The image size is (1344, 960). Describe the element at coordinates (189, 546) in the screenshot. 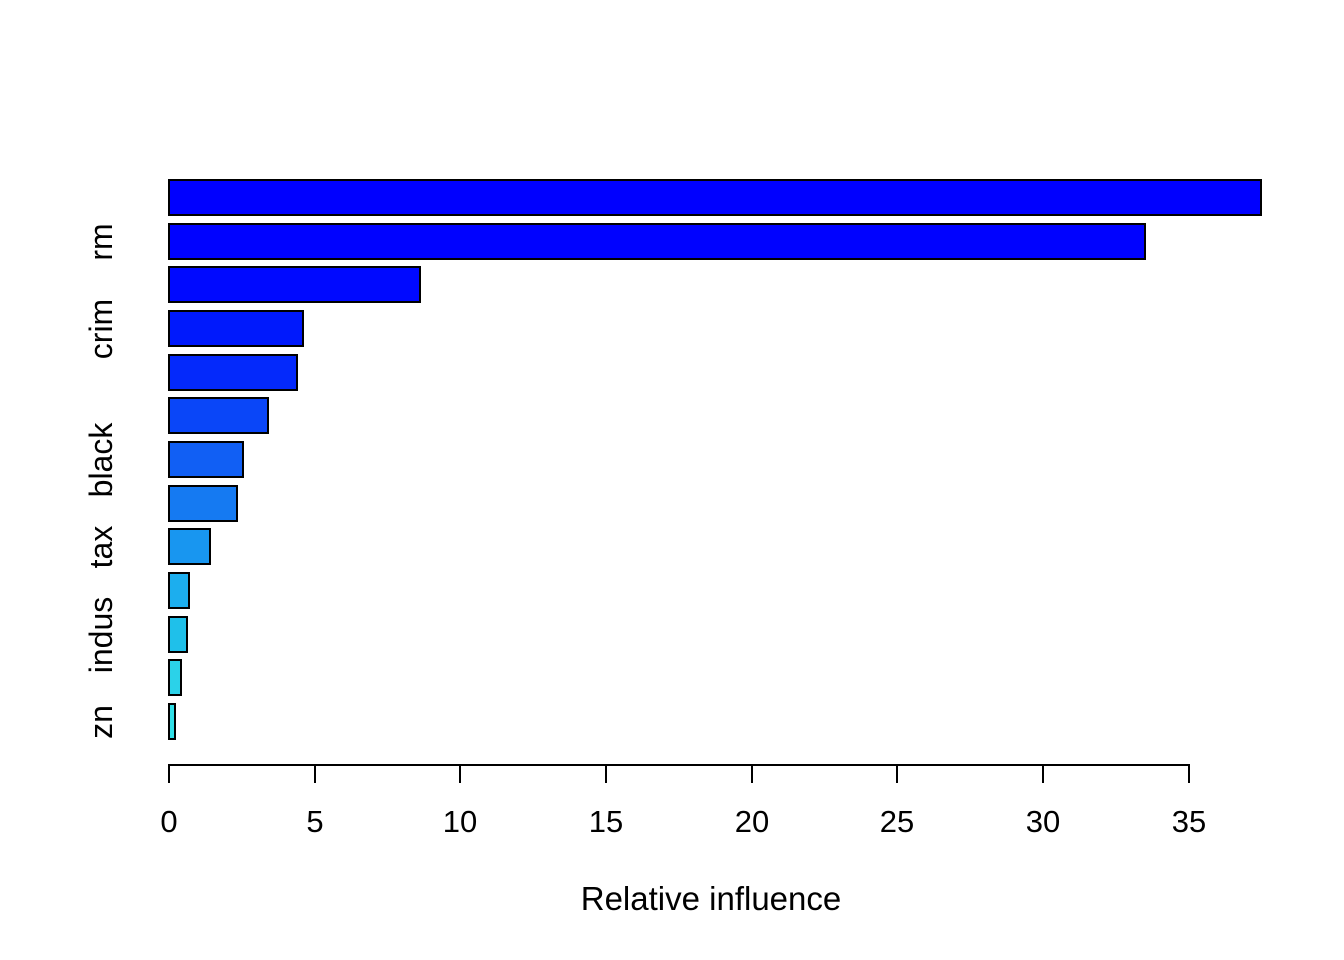

I see `bar-tax` at that location.